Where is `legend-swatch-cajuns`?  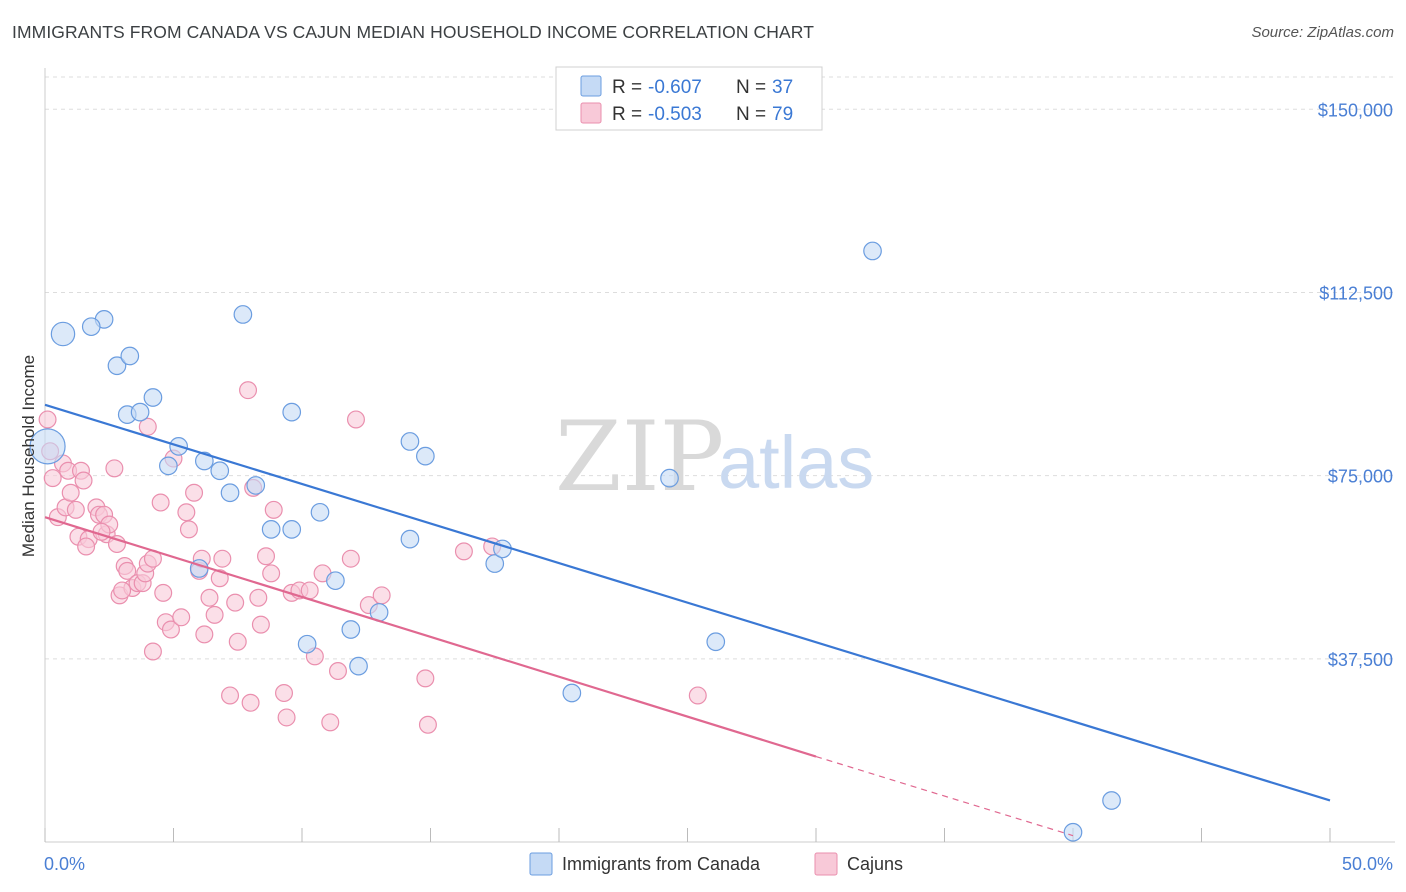 legend-swatch-cajuns is located at coordinates (826, 864).